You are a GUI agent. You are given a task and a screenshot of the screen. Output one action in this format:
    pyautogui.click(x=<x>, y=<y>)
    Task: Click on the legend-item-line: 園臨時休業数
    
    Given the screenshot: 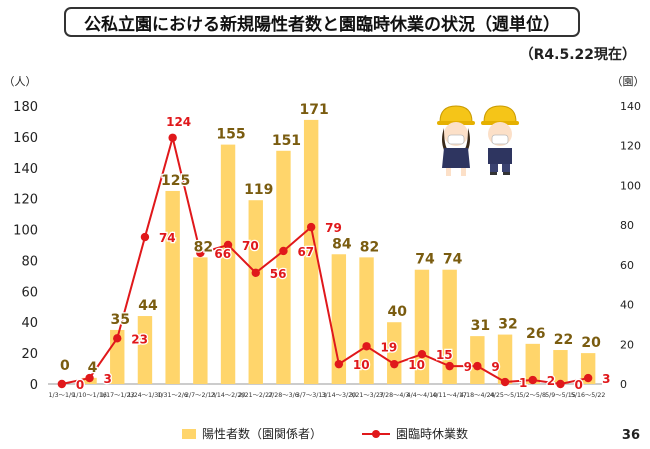 What is the action you would take?
    pyautogui.click(x=415, y=433)
    